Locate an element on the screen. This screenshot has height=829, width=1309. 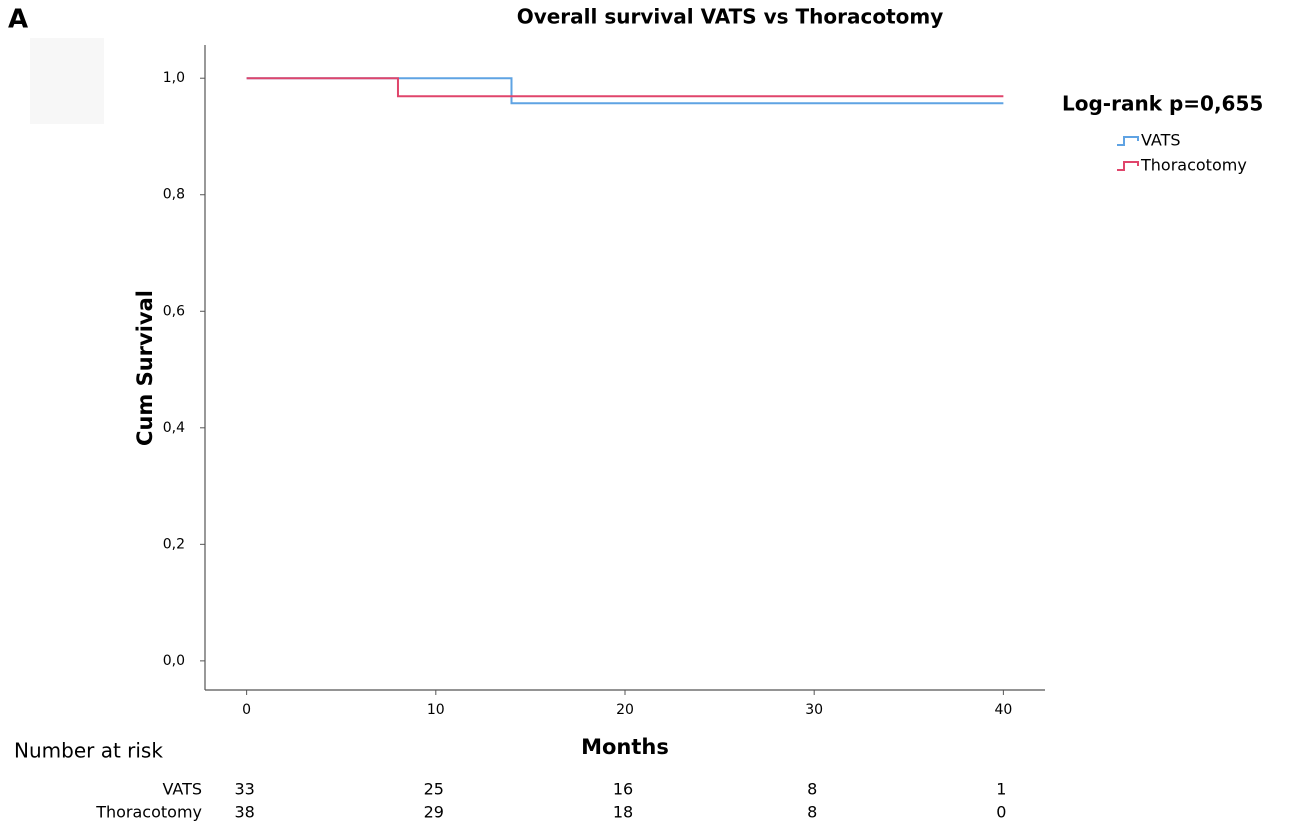
risk-row-name: Thoracotomy is located at coordinates (148, 812).